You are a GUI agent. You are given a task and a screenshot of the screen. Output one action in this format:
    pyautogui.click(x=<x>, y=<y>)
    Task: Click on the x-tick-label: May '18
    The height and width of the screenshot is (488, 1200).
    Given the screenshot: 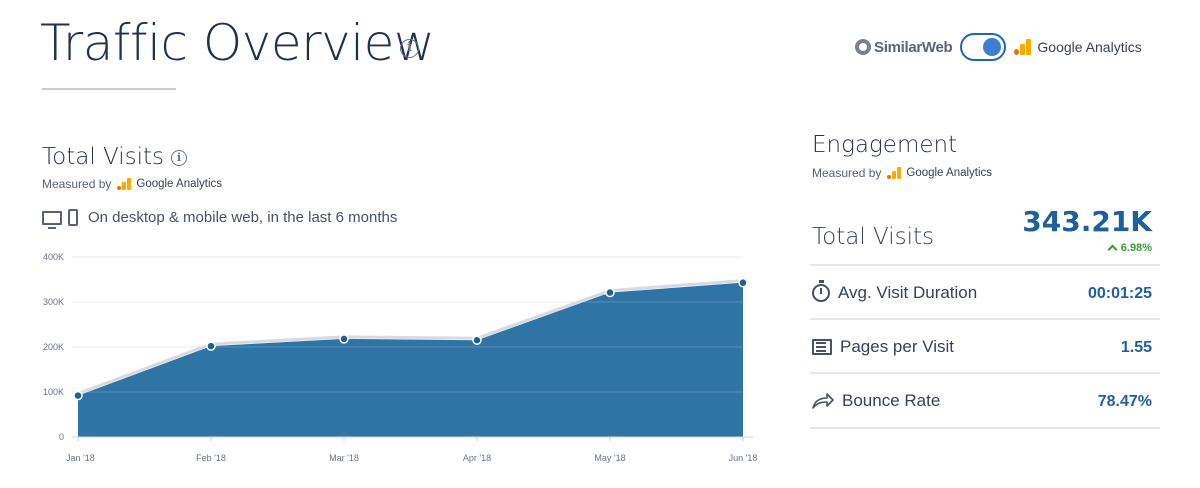 What is the action you would take?
    pyautogui.click(x=609, y=458)
    